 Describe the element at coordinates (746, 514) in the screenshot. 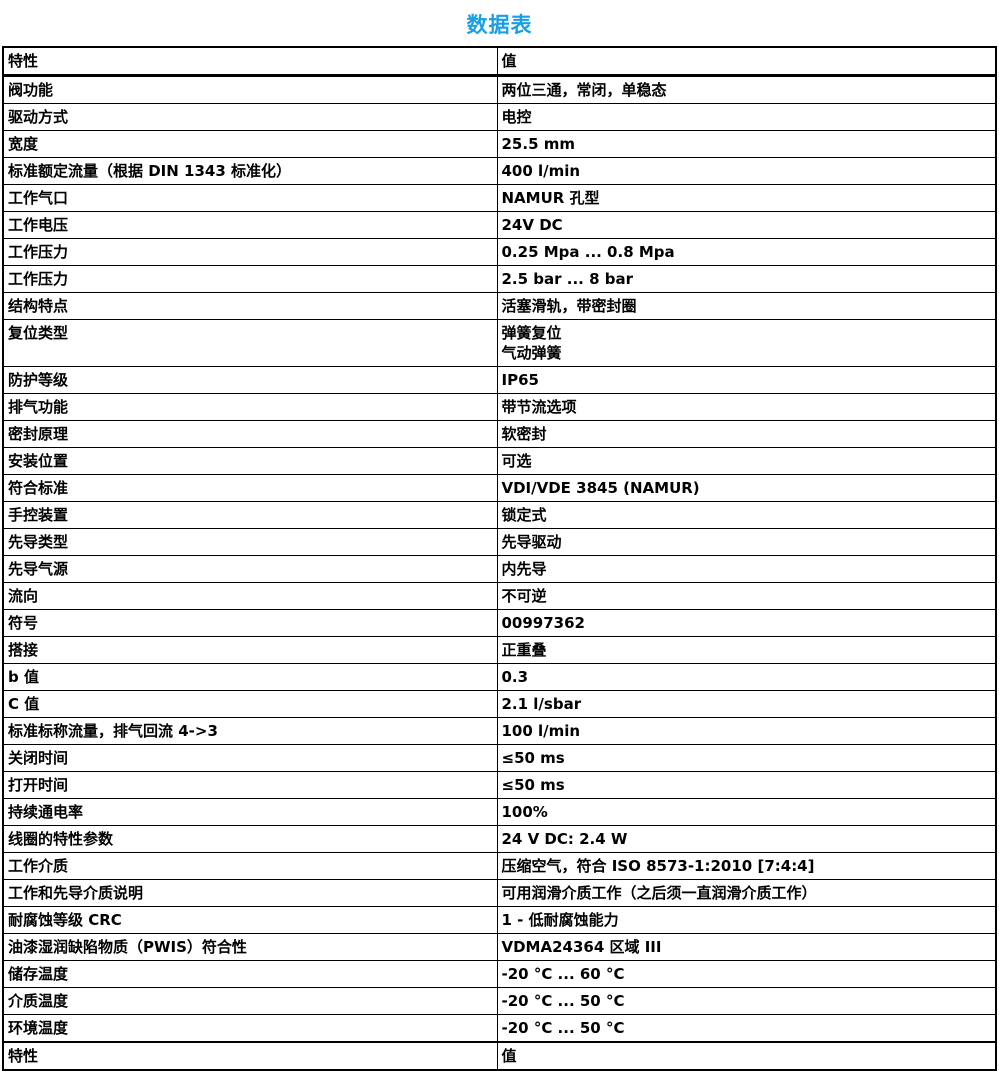

I see `value-cell: 锁定式` at that location.